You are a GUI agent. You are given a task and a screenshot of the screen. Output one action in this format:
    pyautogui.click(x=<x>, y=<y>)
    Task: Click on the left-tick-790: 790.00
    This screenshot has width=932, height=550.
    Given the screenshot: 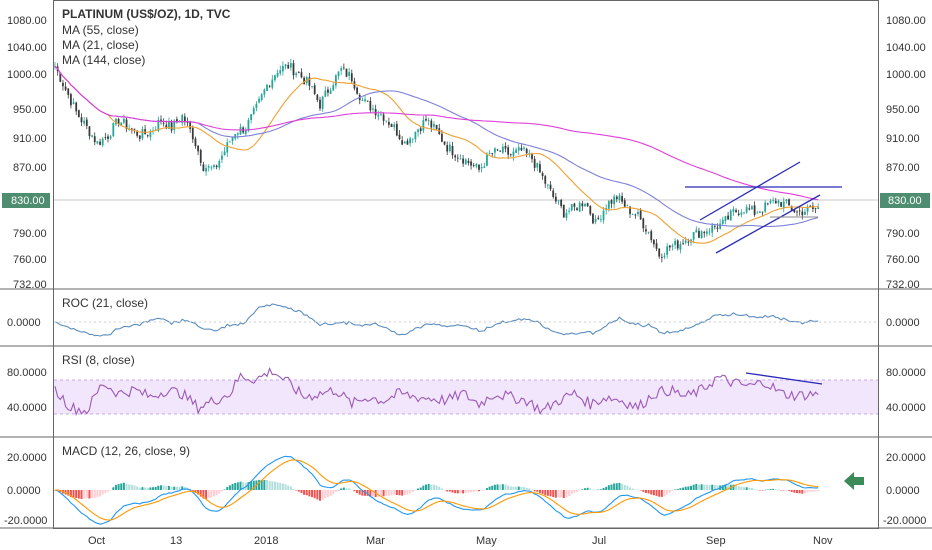 What is the action you would take?
    pyautogui.click(x=30, y=234)
    